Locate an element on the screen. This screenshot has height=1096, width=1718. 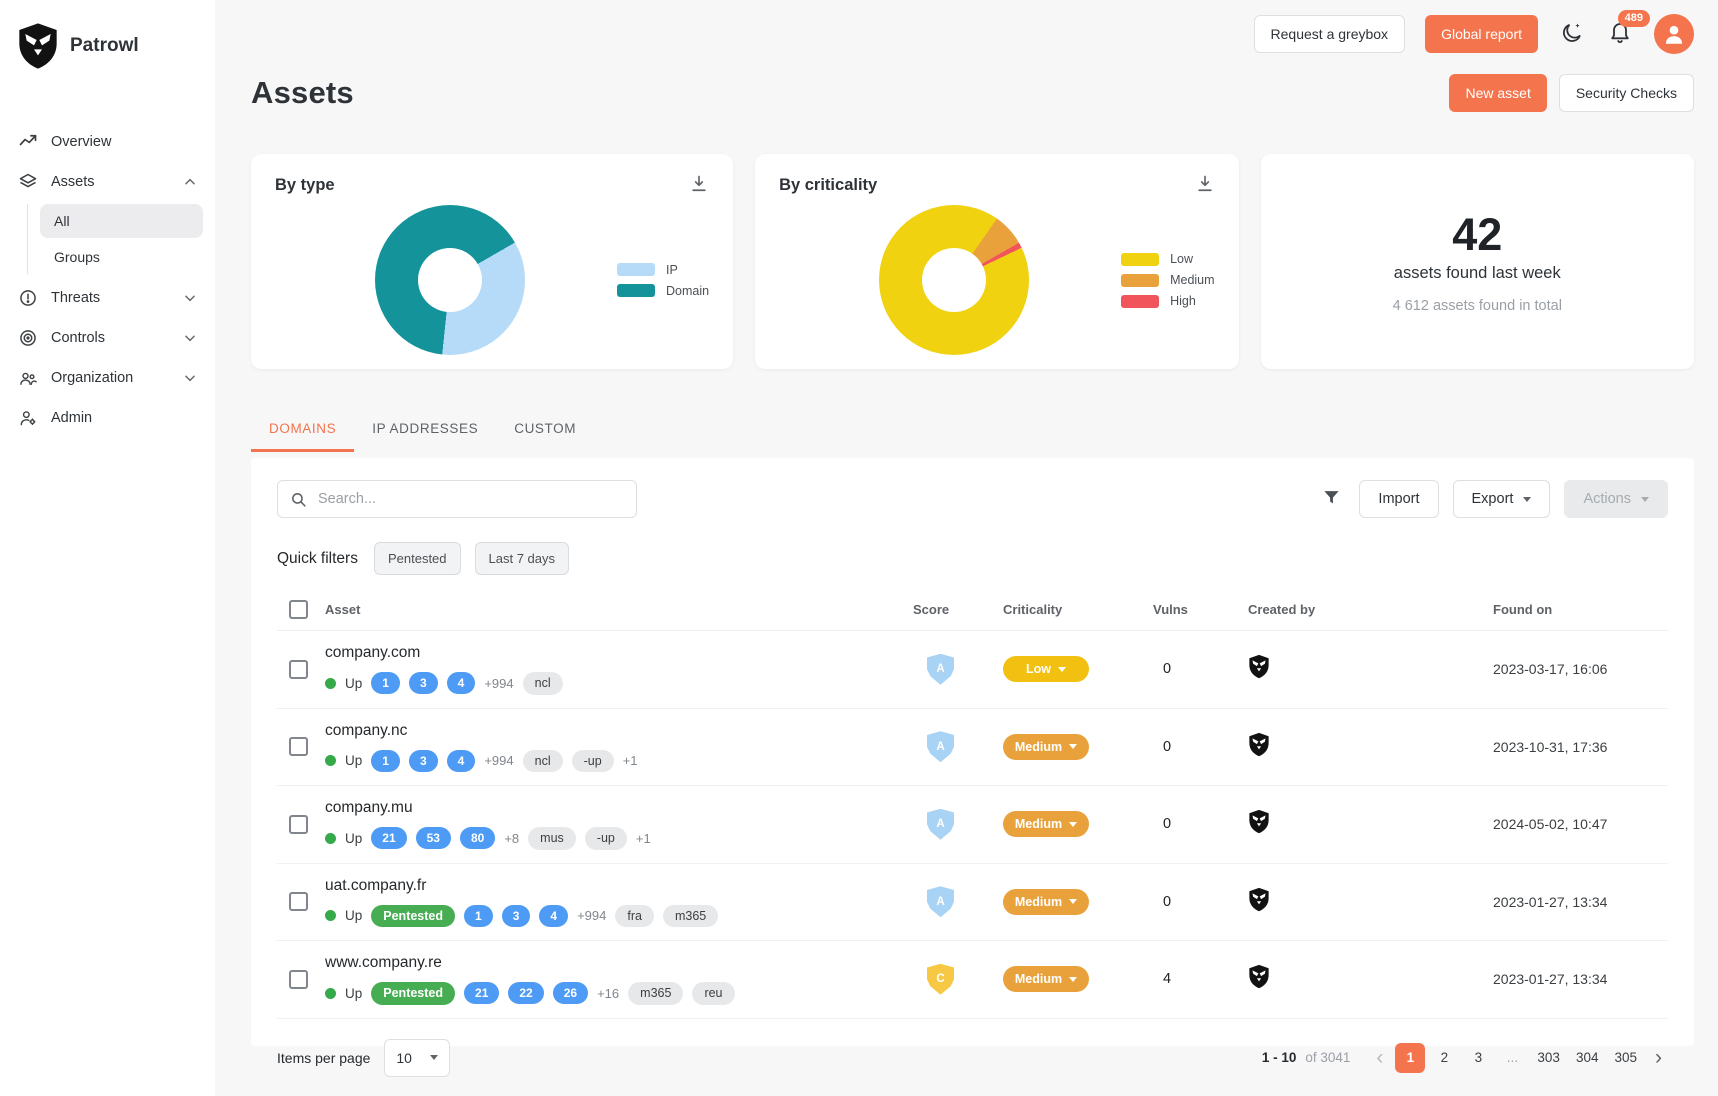
by-criticality-legend: Low Medium High is located at coordinates (1168, 280).